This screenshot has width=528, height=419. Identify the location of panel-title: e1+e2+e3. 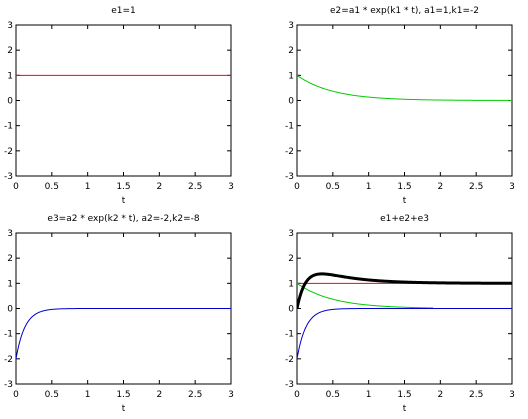
(404, 219).